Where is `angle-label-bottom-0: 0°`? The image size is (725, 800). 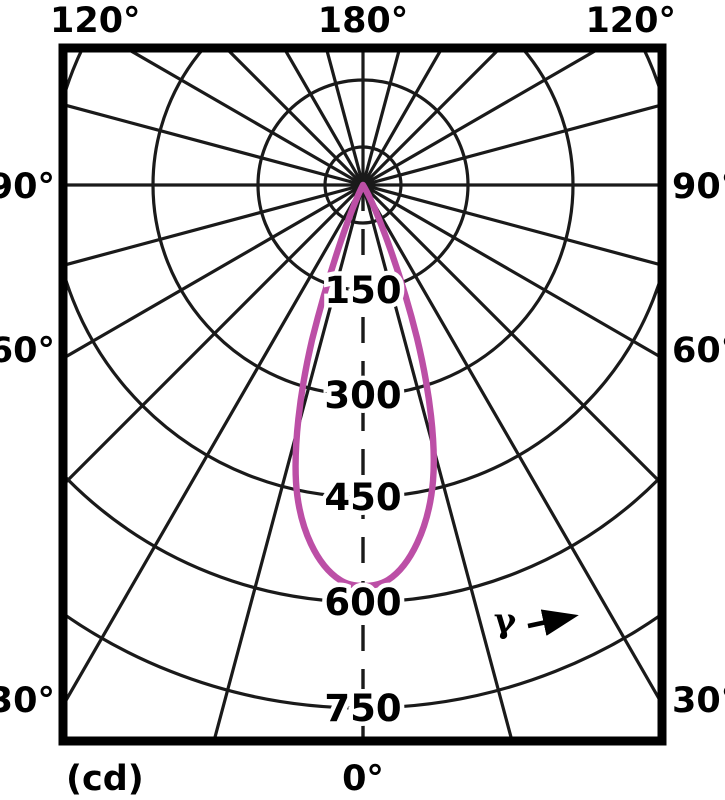
angle-label-bottom-0: 0° is located at coordinates (363, 779).